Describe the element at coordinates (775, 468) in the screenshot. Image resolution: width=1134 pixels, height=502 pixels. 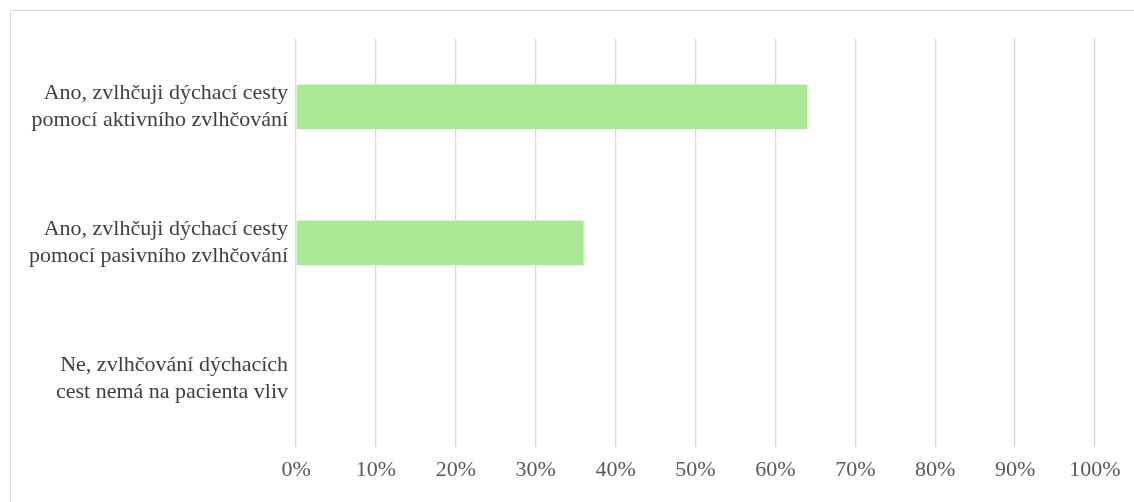
I see `x-tick-label: 60%` at that location.